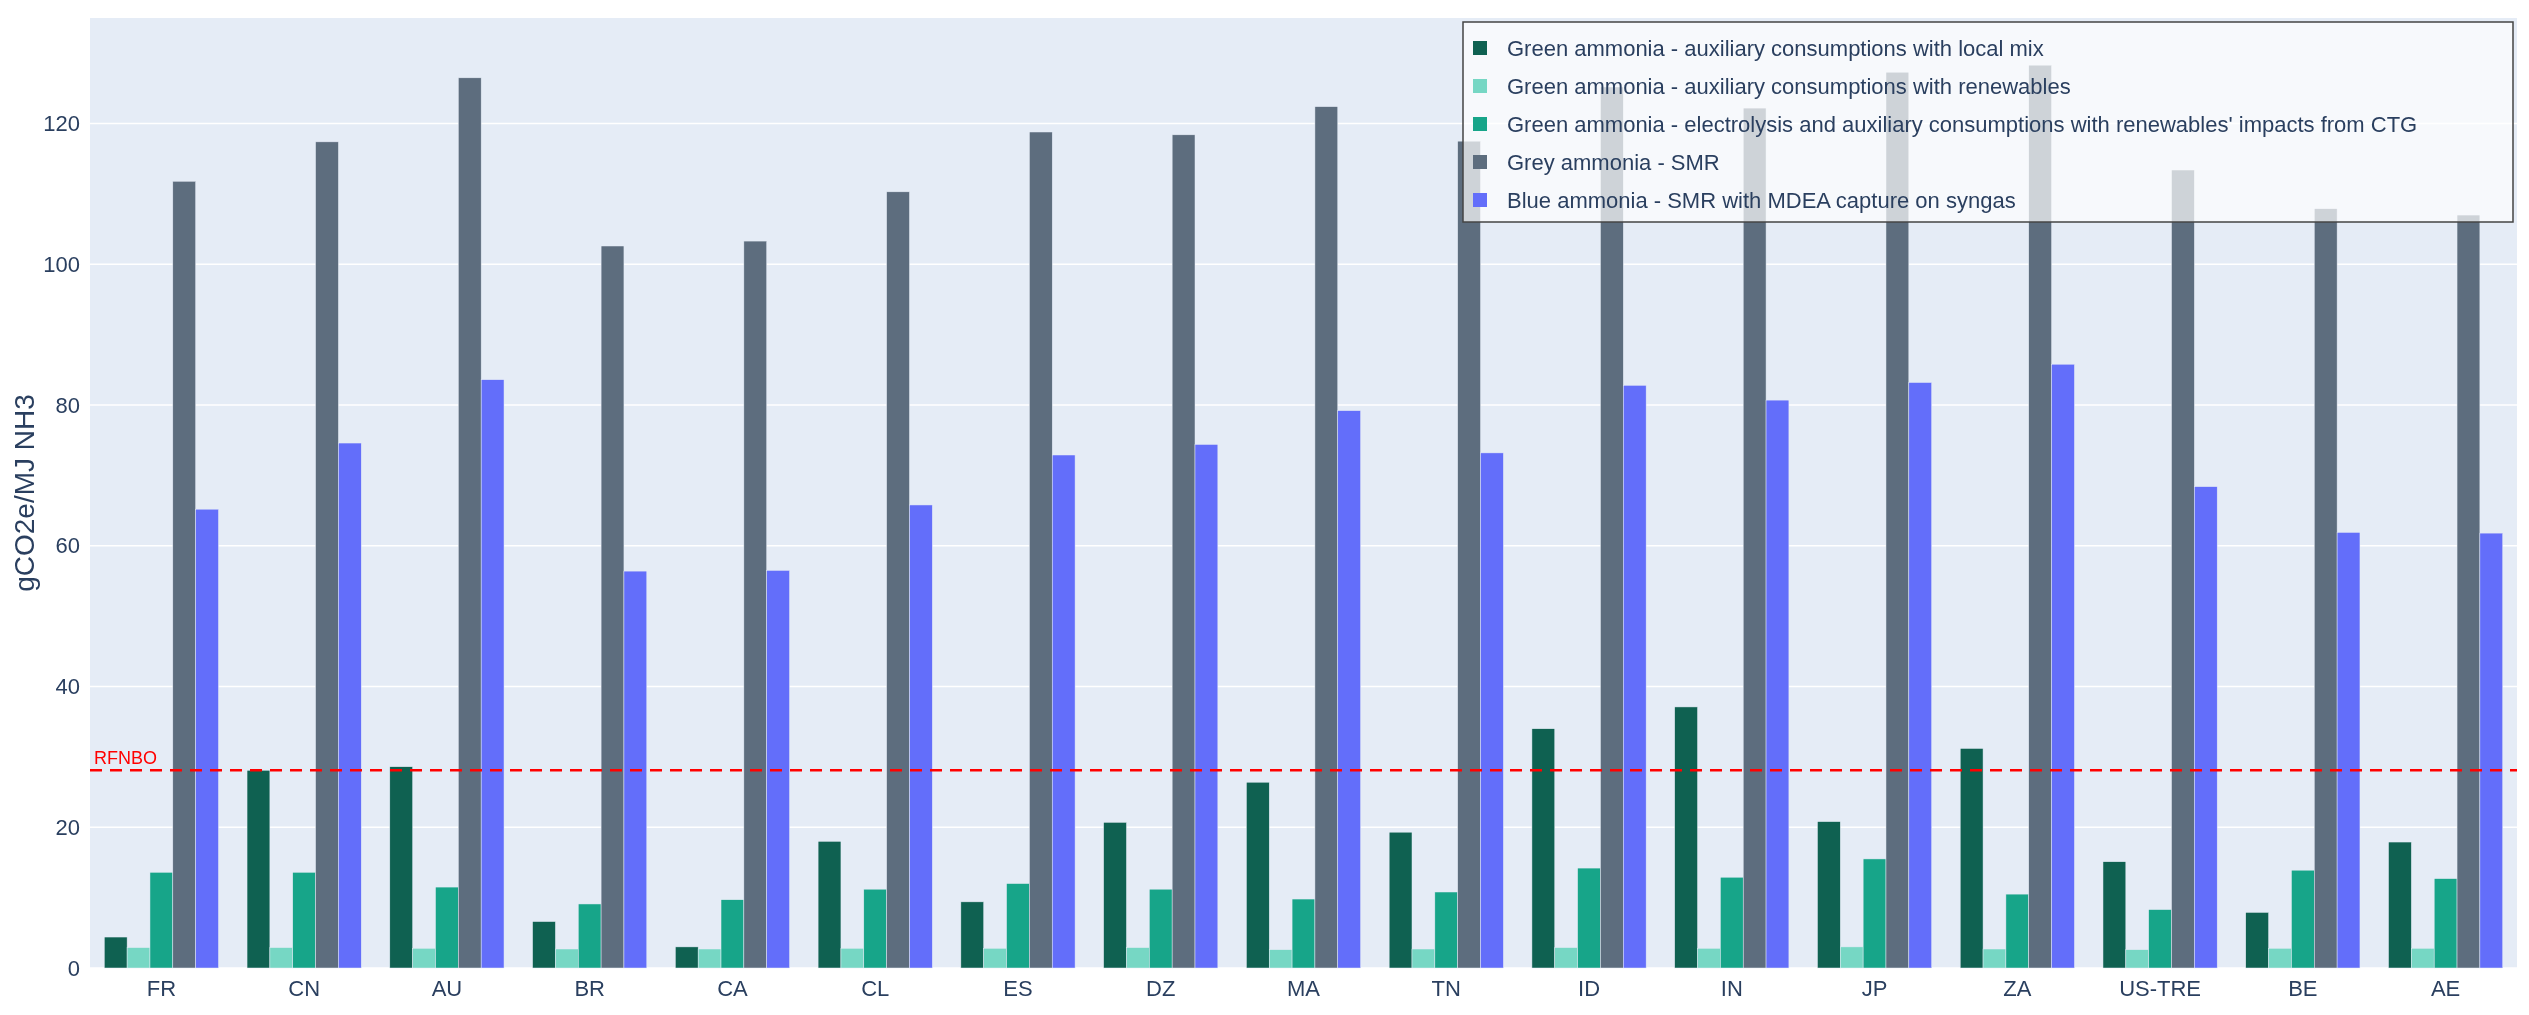 The height and width of the screenshot is (1015, 2529). Describe the element at coordinates (1761, 200) in the screenshot. I see `legend-label: Blue ammonia - SMR with MDEA capture on syngas` at that location.